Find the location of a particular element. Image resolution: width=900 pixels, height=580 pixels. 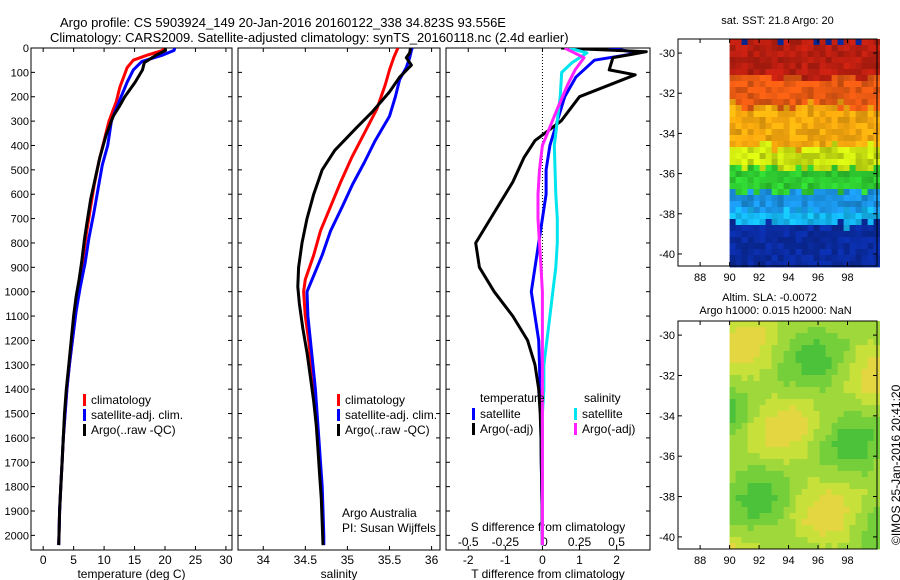

y-tick-label: 1600 is located at coordinates (17, 439).